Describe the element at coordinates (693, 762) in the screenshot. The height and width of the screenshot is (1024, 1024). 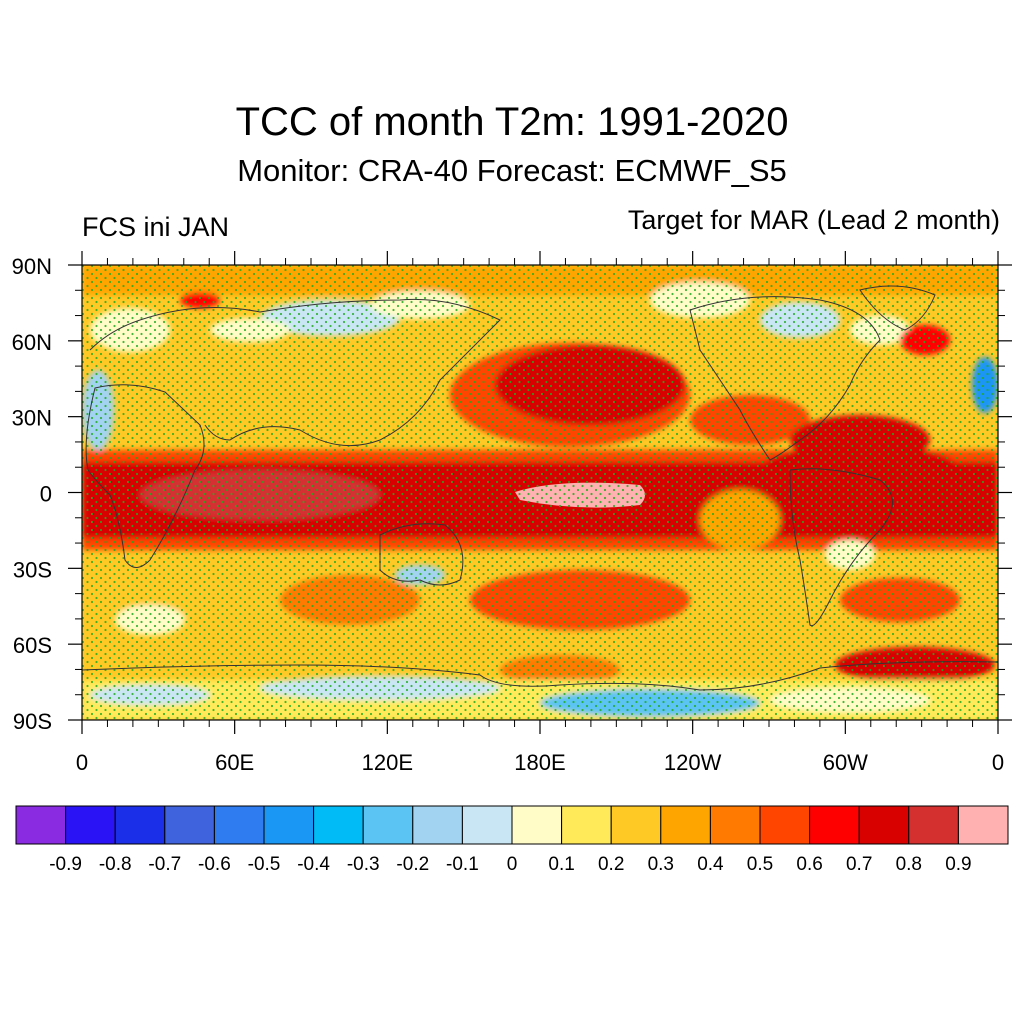
I see `lon-label: 120W` at that location.